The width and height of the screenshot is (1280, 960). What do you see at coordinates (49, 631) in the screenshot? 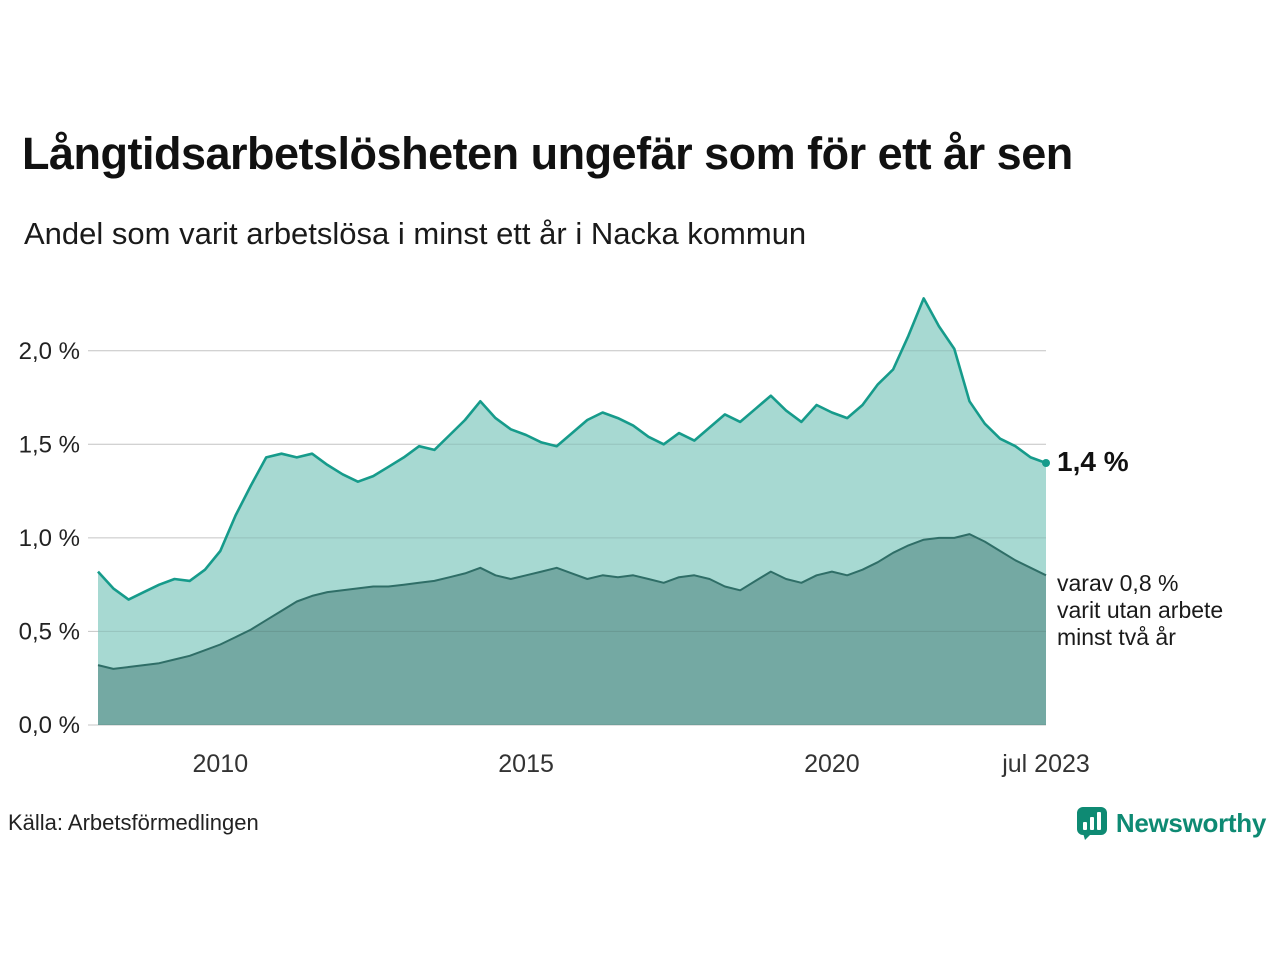
I see `svg-text: 0,5 %` at bounding box center [49, 631].